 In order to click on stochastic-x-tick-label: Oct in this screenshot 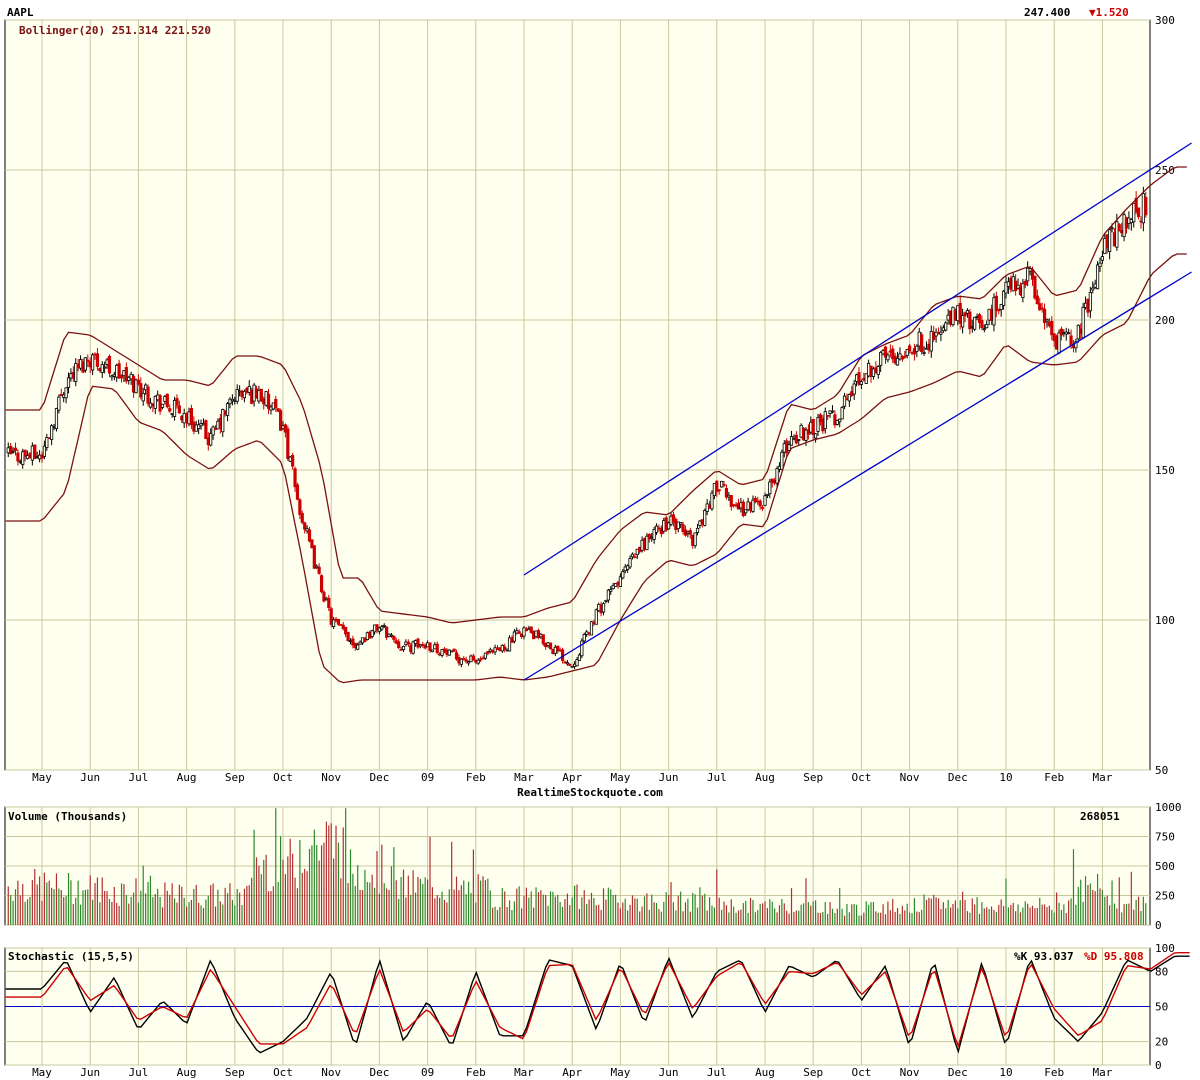, I will do `click(861, 1072)`.